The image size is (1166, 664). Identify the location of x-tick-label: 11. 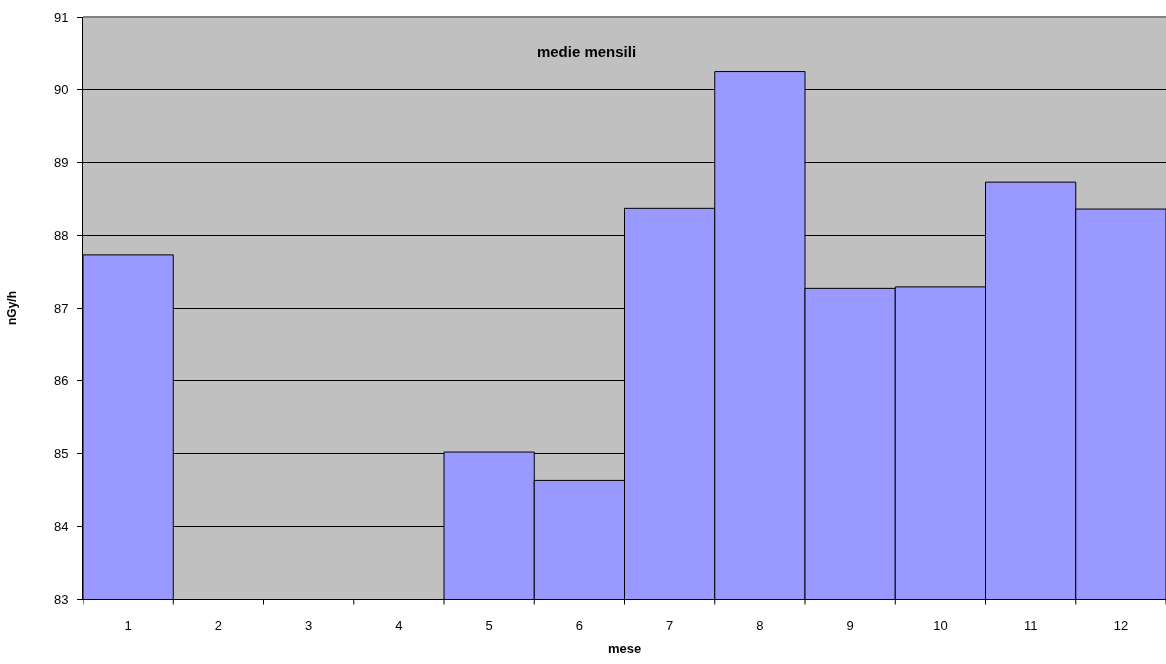
(1030, 625).